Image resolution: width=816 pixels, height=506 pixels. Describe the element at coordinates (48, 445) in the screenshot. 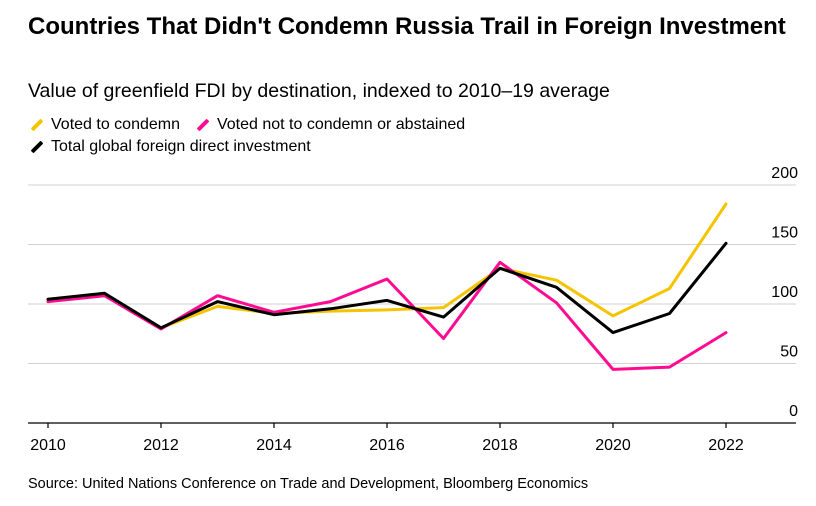

I see `x-tick-label-2010: 2010` at that location.